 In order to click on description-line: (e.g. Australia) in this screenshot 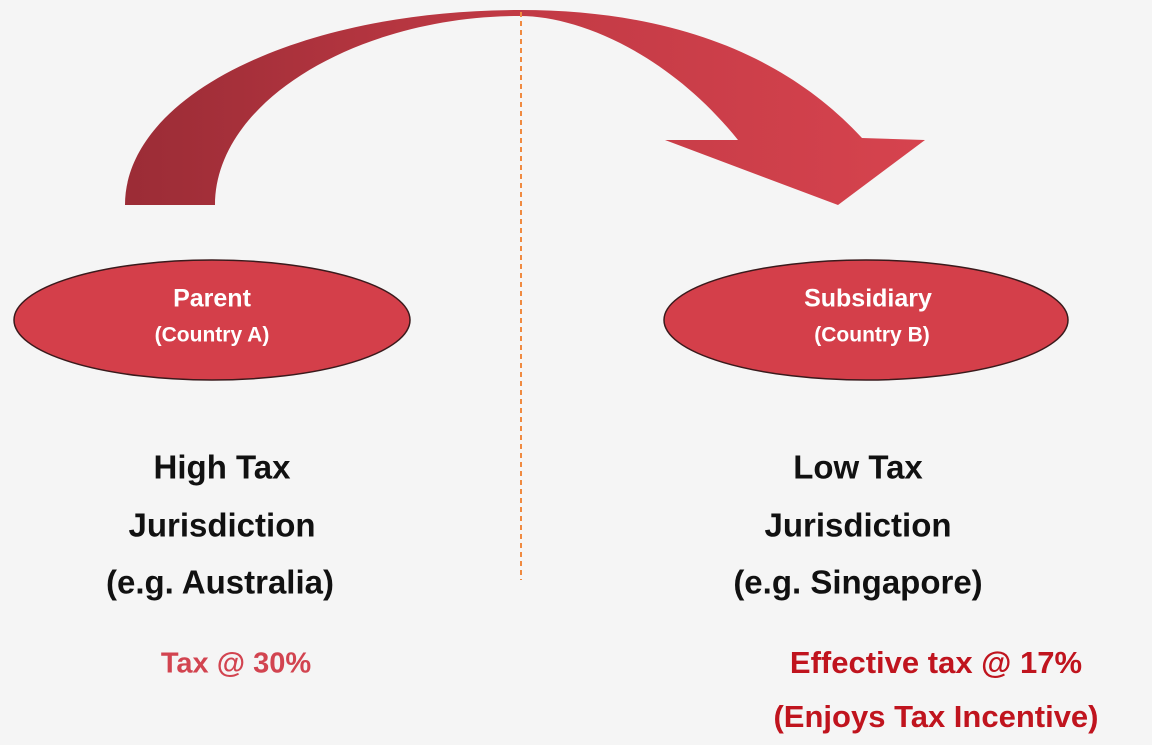, I will do `click(220, 582)`.